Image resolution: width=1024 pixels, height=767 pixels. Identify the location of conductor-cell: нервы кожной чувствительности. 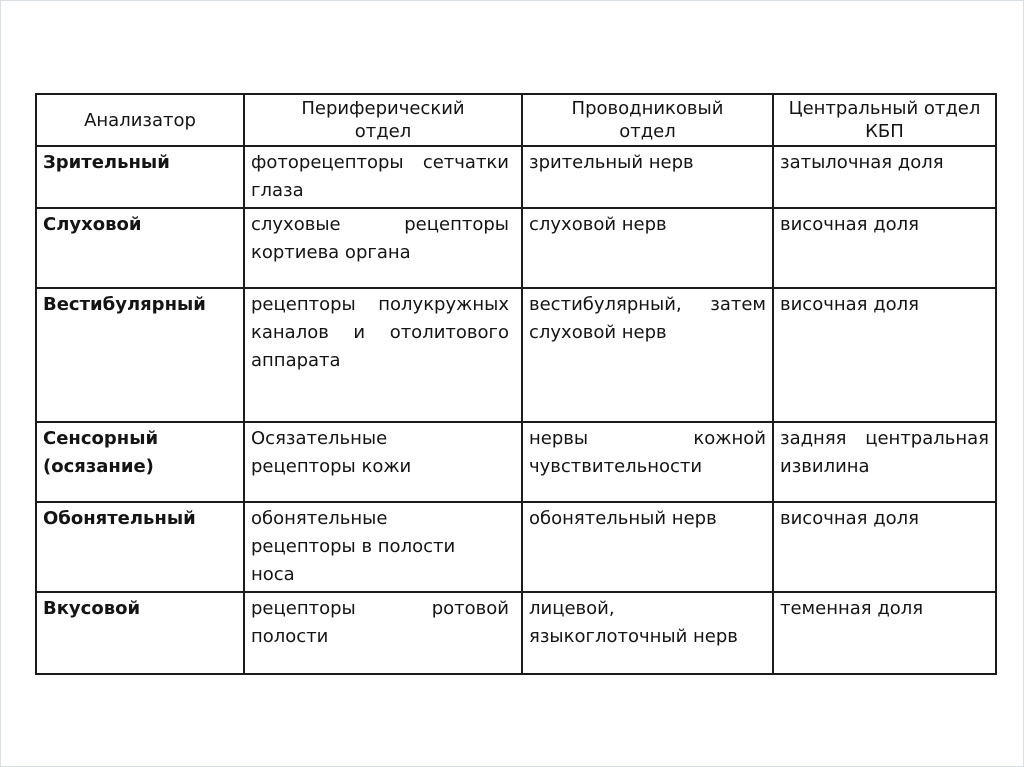
(647, 462).